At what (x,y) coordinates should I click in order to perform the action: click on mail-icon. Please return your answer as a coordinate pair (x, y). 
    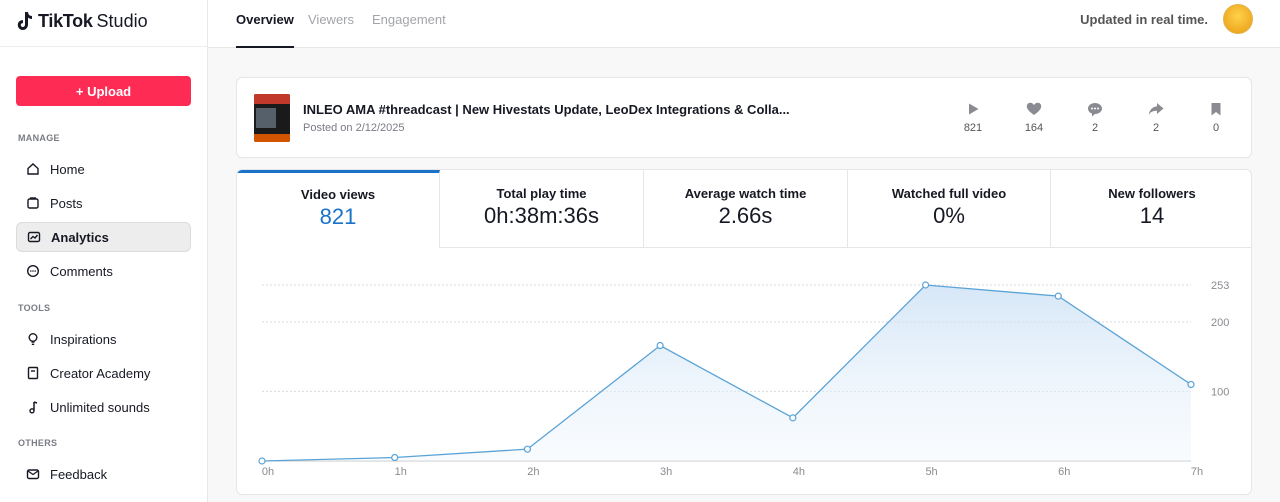
    Looking at the image, I should click on (33, 474).